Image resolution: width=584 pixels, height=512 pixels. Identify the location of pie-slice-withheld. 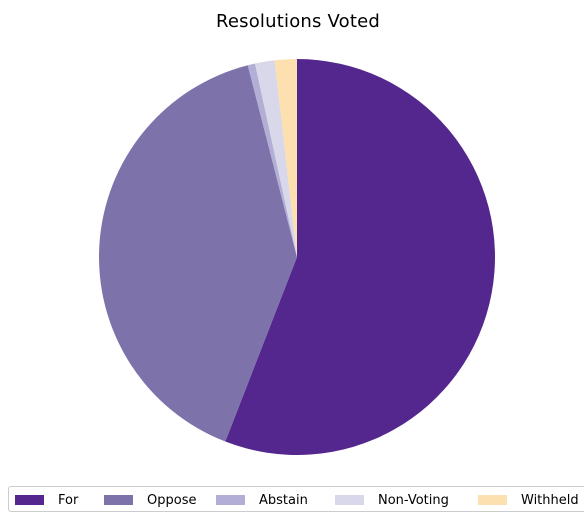
(285, 157).